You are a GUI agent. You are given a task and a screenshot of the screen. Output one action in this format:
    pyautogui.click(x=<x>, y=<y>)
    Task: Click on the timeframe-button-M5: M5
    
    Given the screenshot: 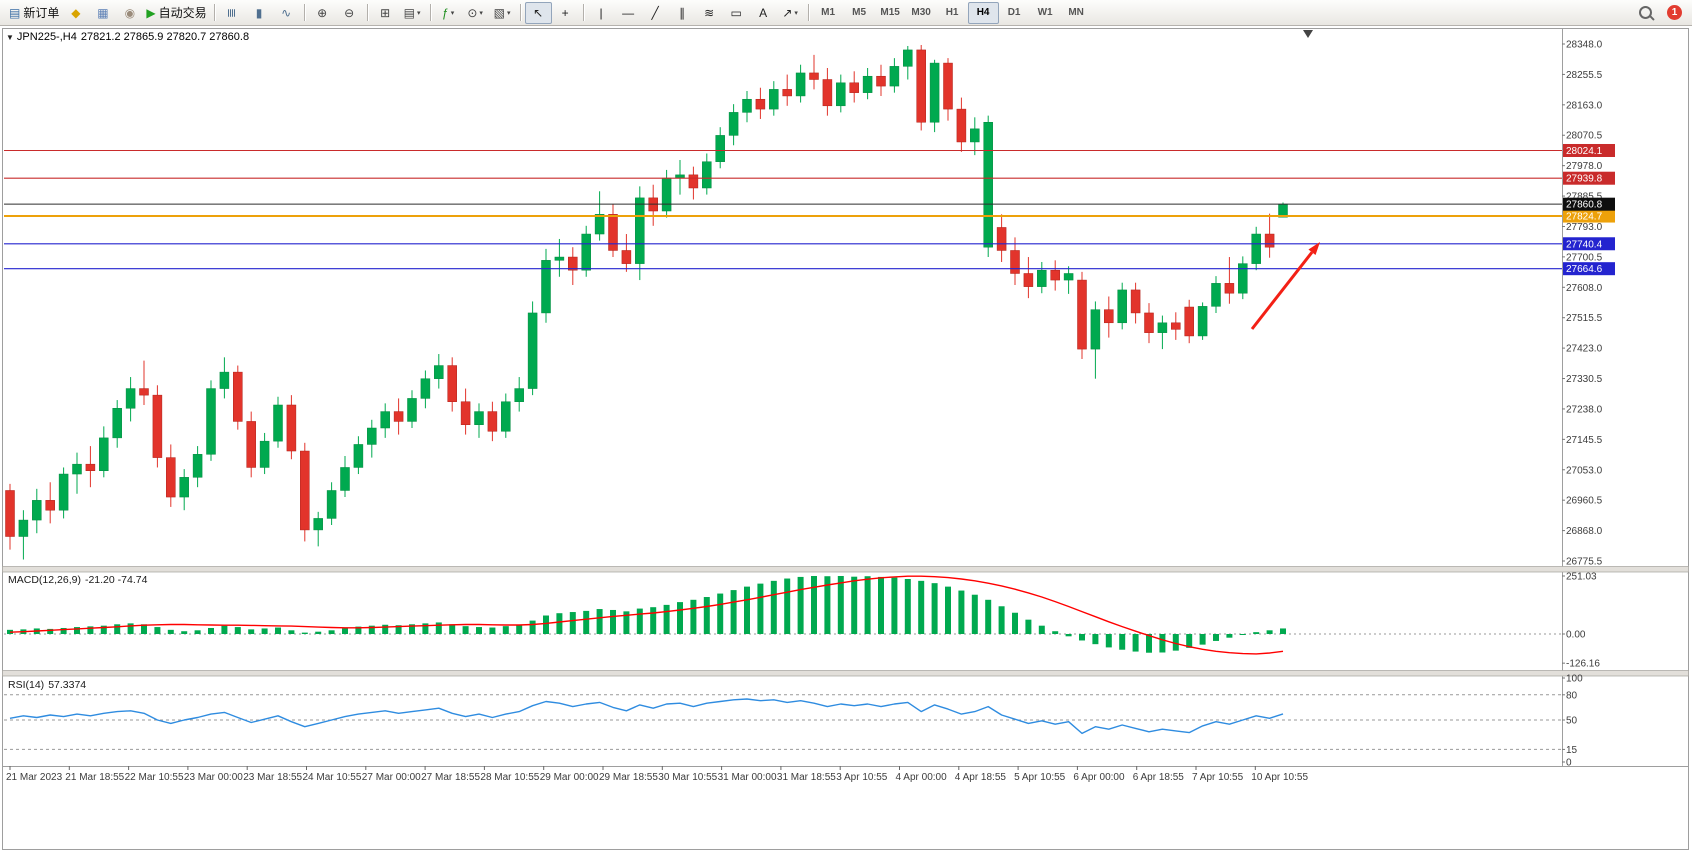 What is the action you would take?
    pyautogui.click(x=859, y=12)
    